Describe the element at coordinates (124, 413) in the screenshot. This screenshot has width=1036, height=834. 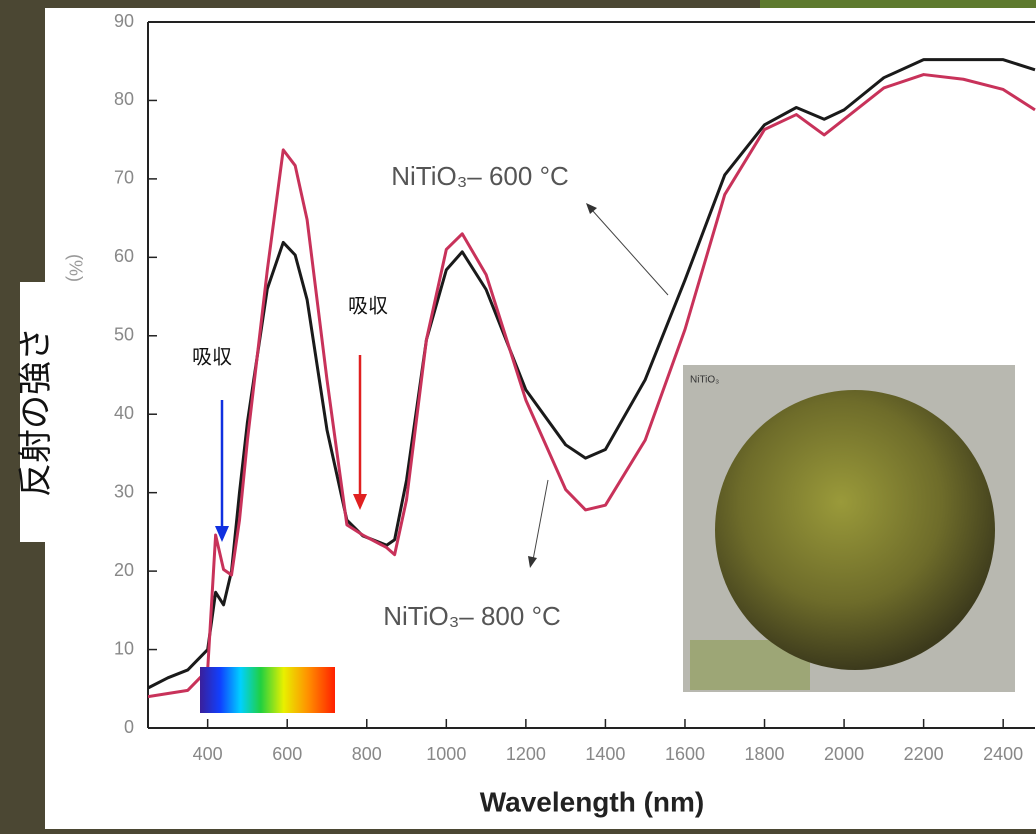
I see `y-tick-label: 40` at that location.